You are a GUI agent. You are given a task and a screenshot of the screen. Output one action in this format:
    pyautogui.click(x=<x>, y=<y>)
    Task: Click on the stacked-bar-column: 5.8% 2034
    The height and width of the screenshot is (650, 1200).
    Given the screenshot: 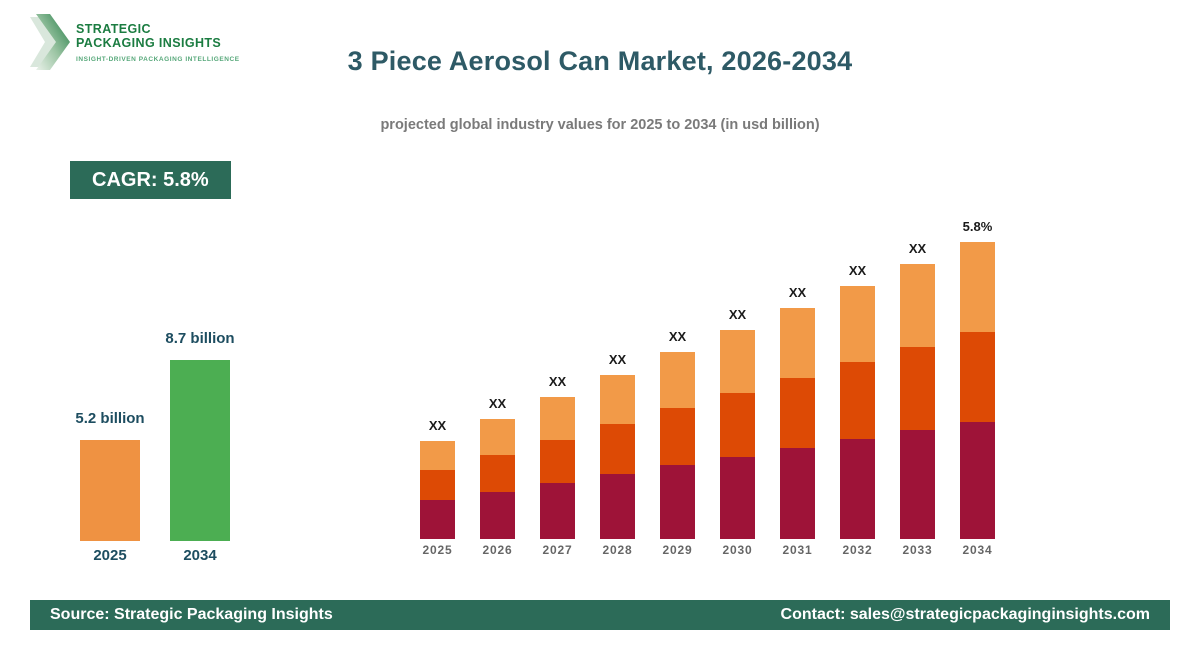 What is the action you would take?
    pyautogui.click(x=977, y=388)
    